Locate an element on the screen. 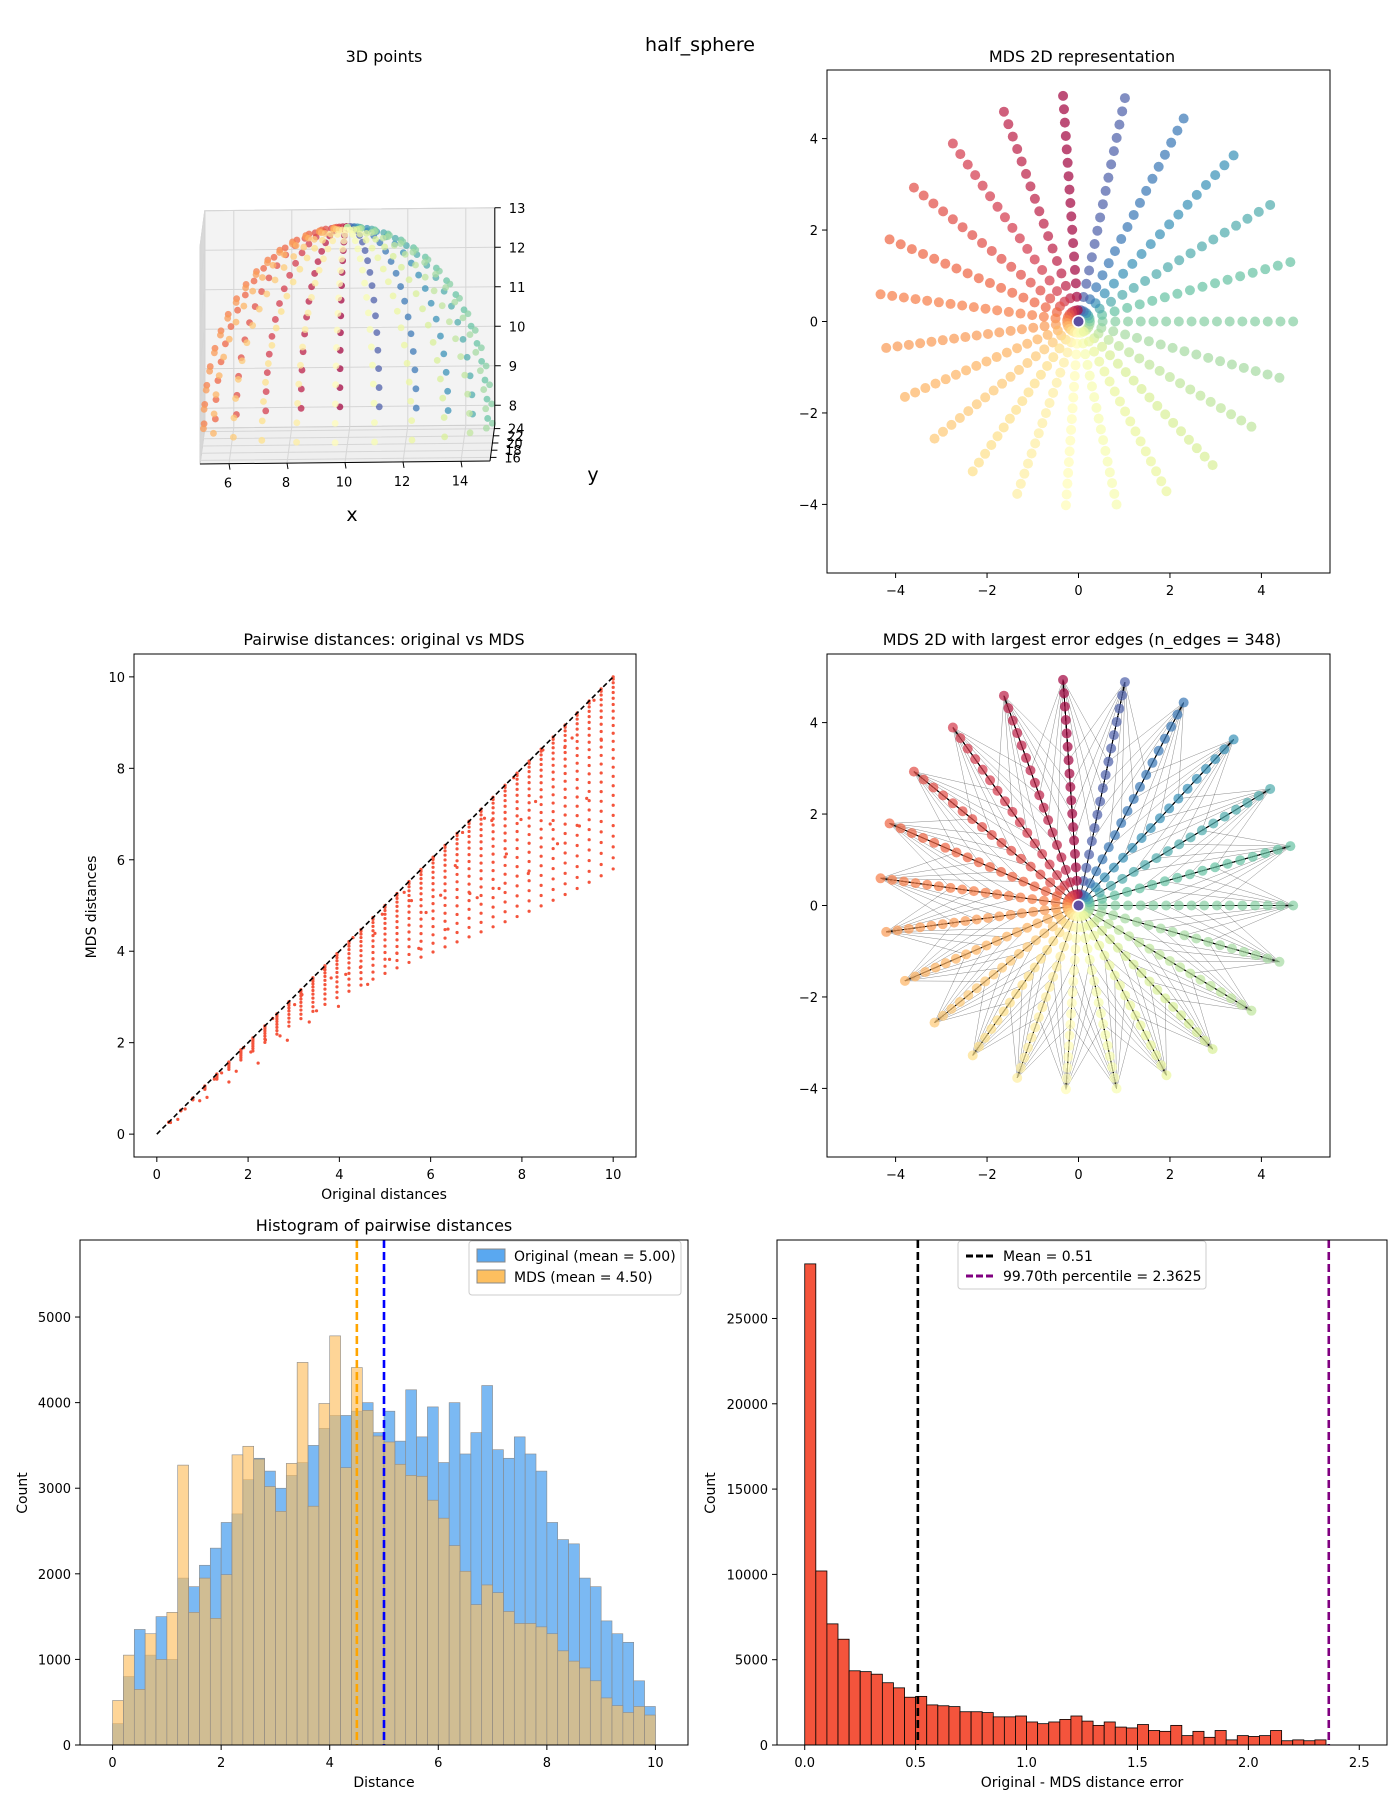 Image resolution: width=1400 pixels, height=1800 pixels. center-point is located at coordinates (1078, 905).